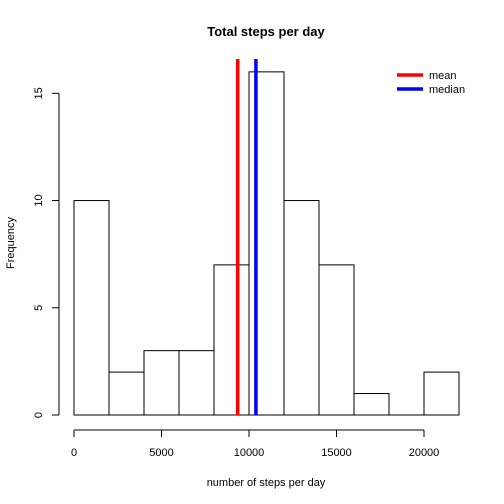 The height and width of the screenshot is (504, 504). What do you see at coordinates (46, 252) in the screenshot?
I see `y-axis: 0 5 10 15` at bounding box center [46, 252].